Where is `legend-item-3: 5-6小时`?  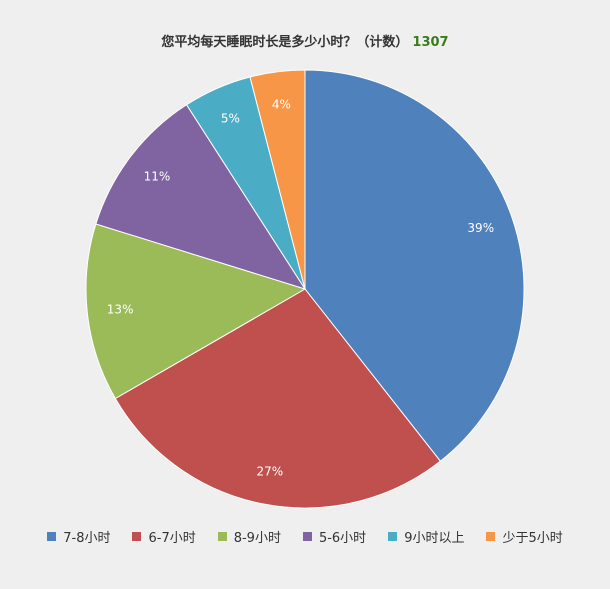
legend-item-3: 5-6小时 is located at coordinates (334, 536).